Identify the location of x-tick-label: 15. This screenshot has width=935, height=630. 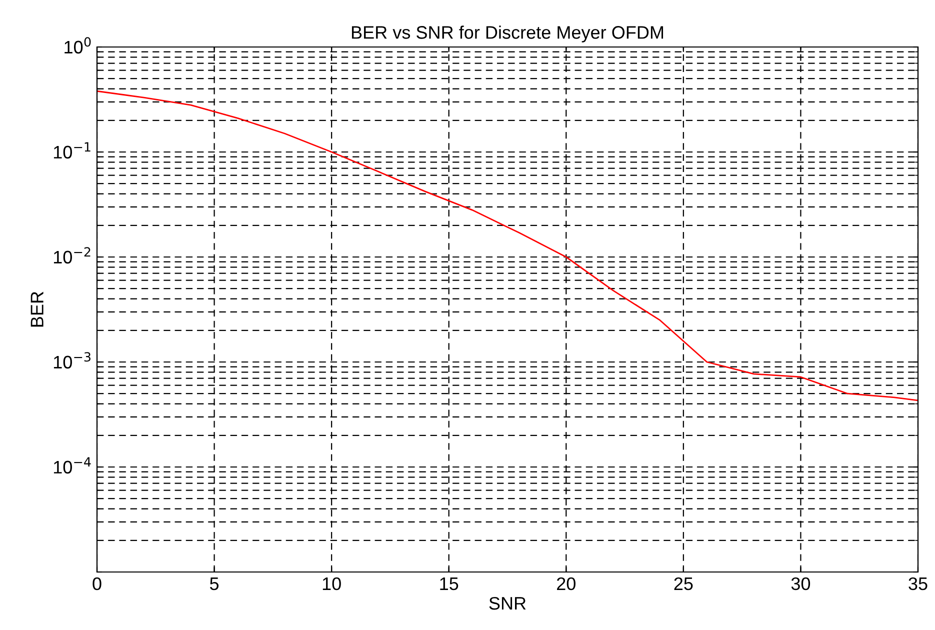
(449, 584).